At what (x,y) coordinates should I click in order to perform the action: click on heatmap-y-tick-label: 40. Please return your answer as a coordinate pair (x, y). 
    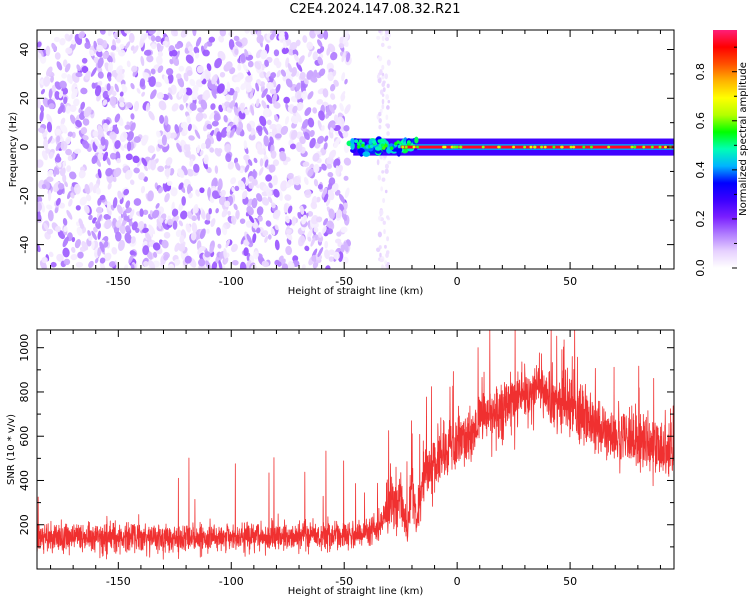
    Looking at the image, I should click on (24, 50).